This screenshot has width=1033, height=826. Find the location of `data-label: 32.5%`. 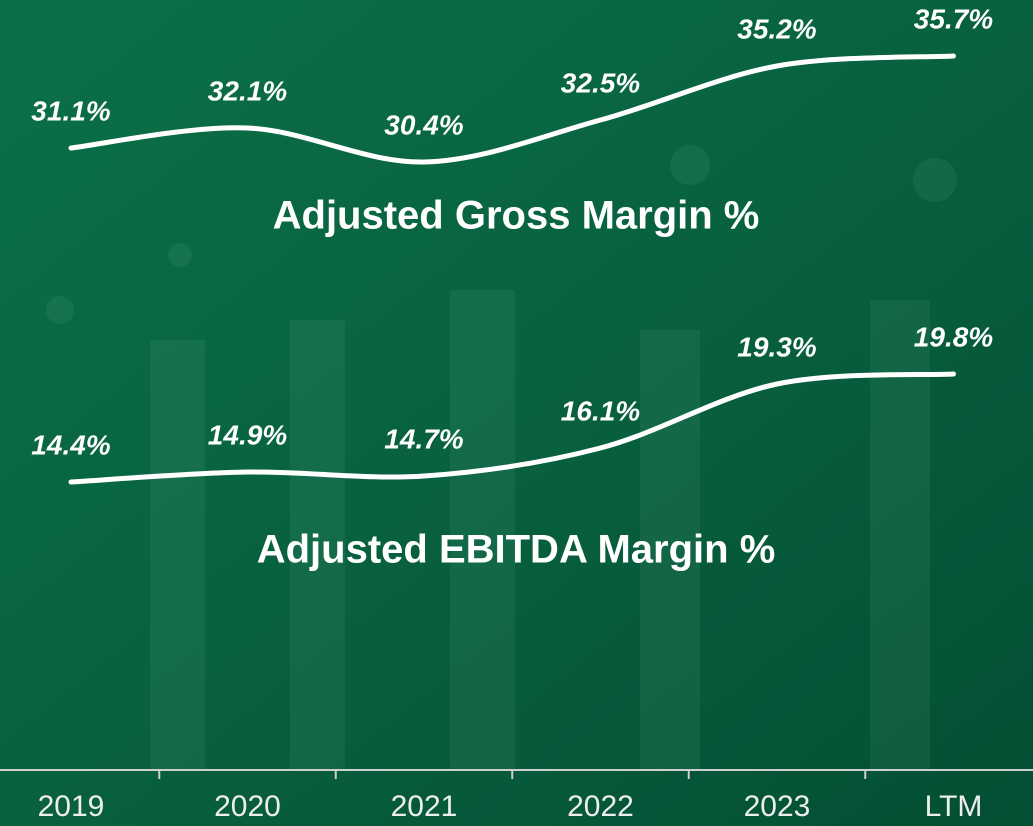

data-label: 32.5% is located at coordinates (600, 82).